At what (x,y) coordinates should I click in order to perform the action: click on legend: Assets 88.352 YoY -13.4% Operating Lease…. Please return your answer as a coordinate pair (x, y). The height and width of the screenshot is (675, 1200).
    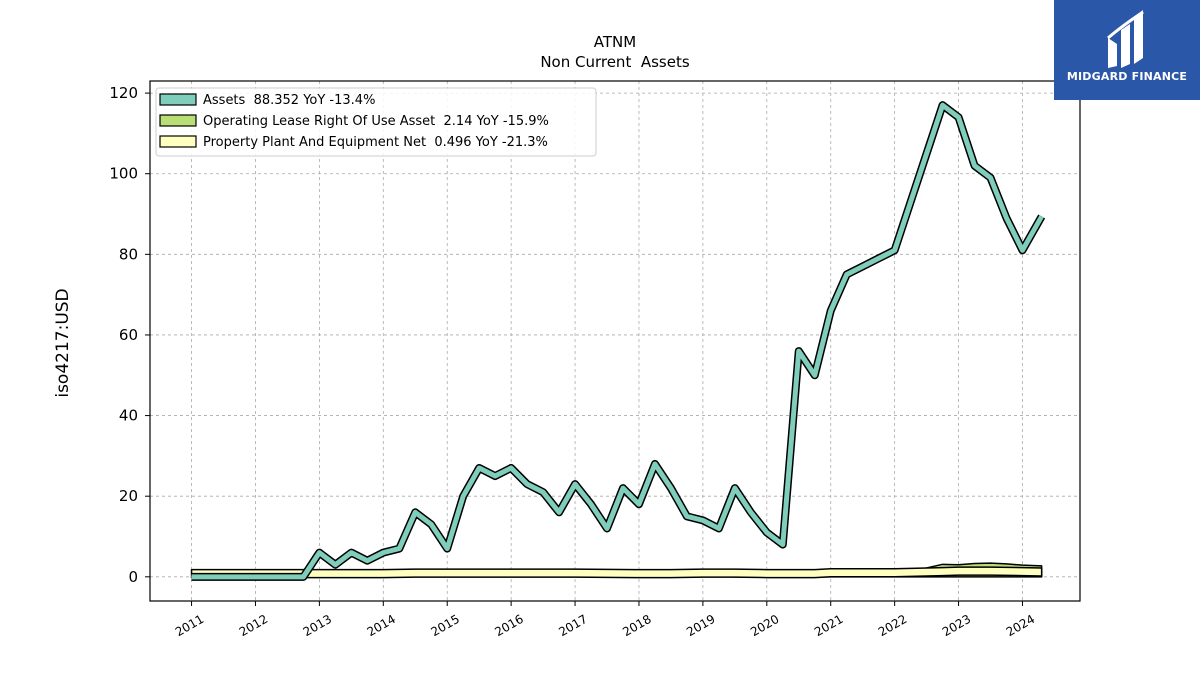
    Looking at the image, I should click on (376, 122).